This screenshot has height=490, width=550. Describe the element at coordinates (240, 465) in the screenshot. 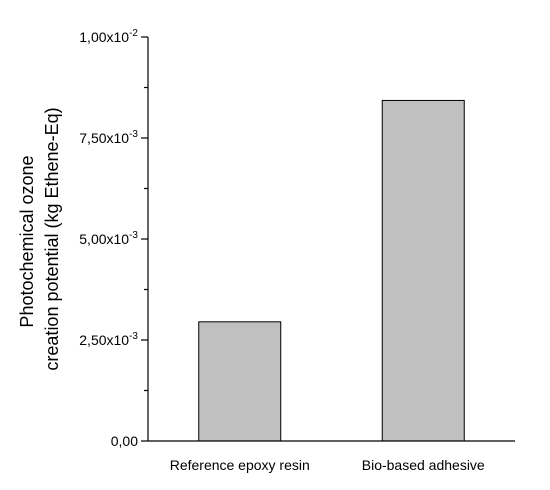

I see `x-category-label: Reference epoxy resin` at that location.